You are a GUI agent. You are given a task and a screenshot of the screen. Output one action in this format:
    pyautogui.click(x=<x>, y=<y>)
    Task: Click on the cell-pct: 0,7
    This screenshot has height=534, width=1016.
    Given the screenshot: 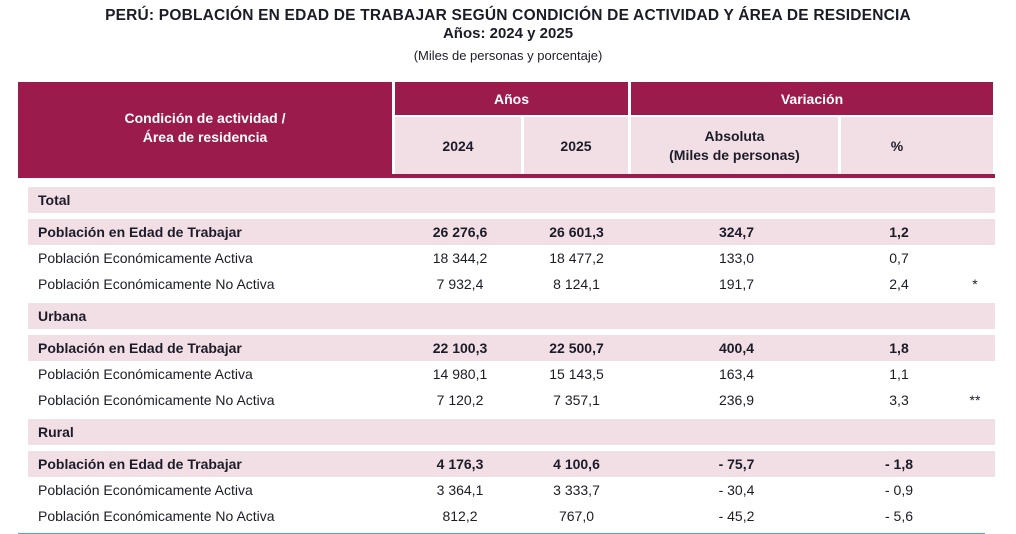 What is the action you would take?
    pyautogui.click(x=899, y=258)
    